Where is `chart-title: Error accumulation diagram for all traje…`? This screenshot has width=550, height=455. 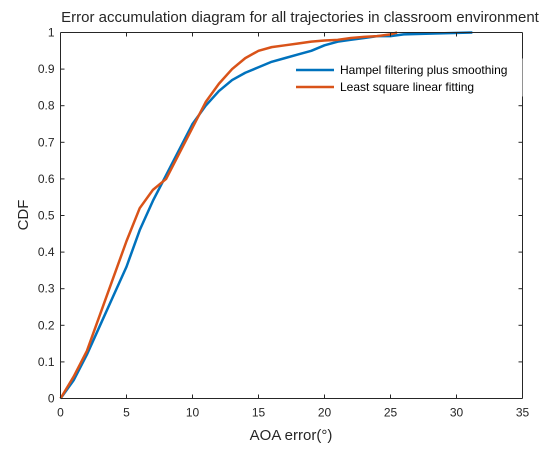 chart-title: Error accumulation diagram for all traje… is located at coordinates (300, 17).